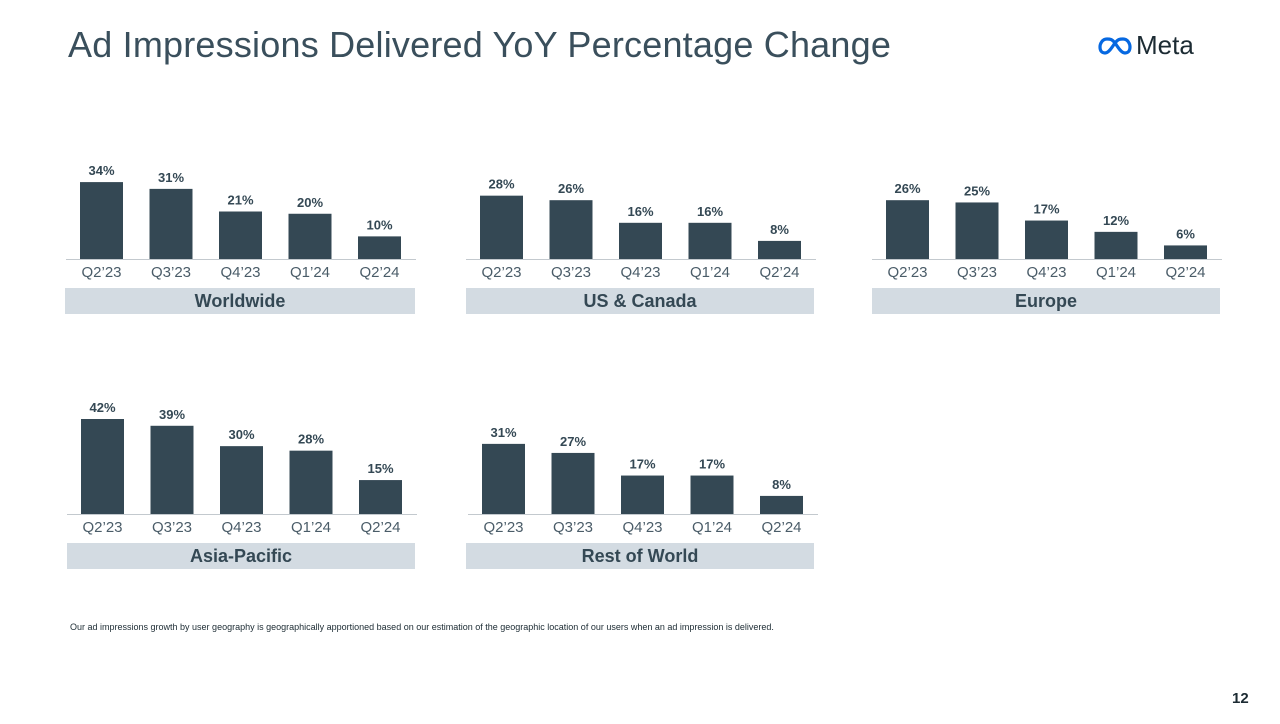 Image resolution: width=1280 pixels, height=724 pixels. What do you see at coordinates (977, 272) in the screenshot?
I see `category-label-europe-1: Q3’23` at bounding box center [977, 272].